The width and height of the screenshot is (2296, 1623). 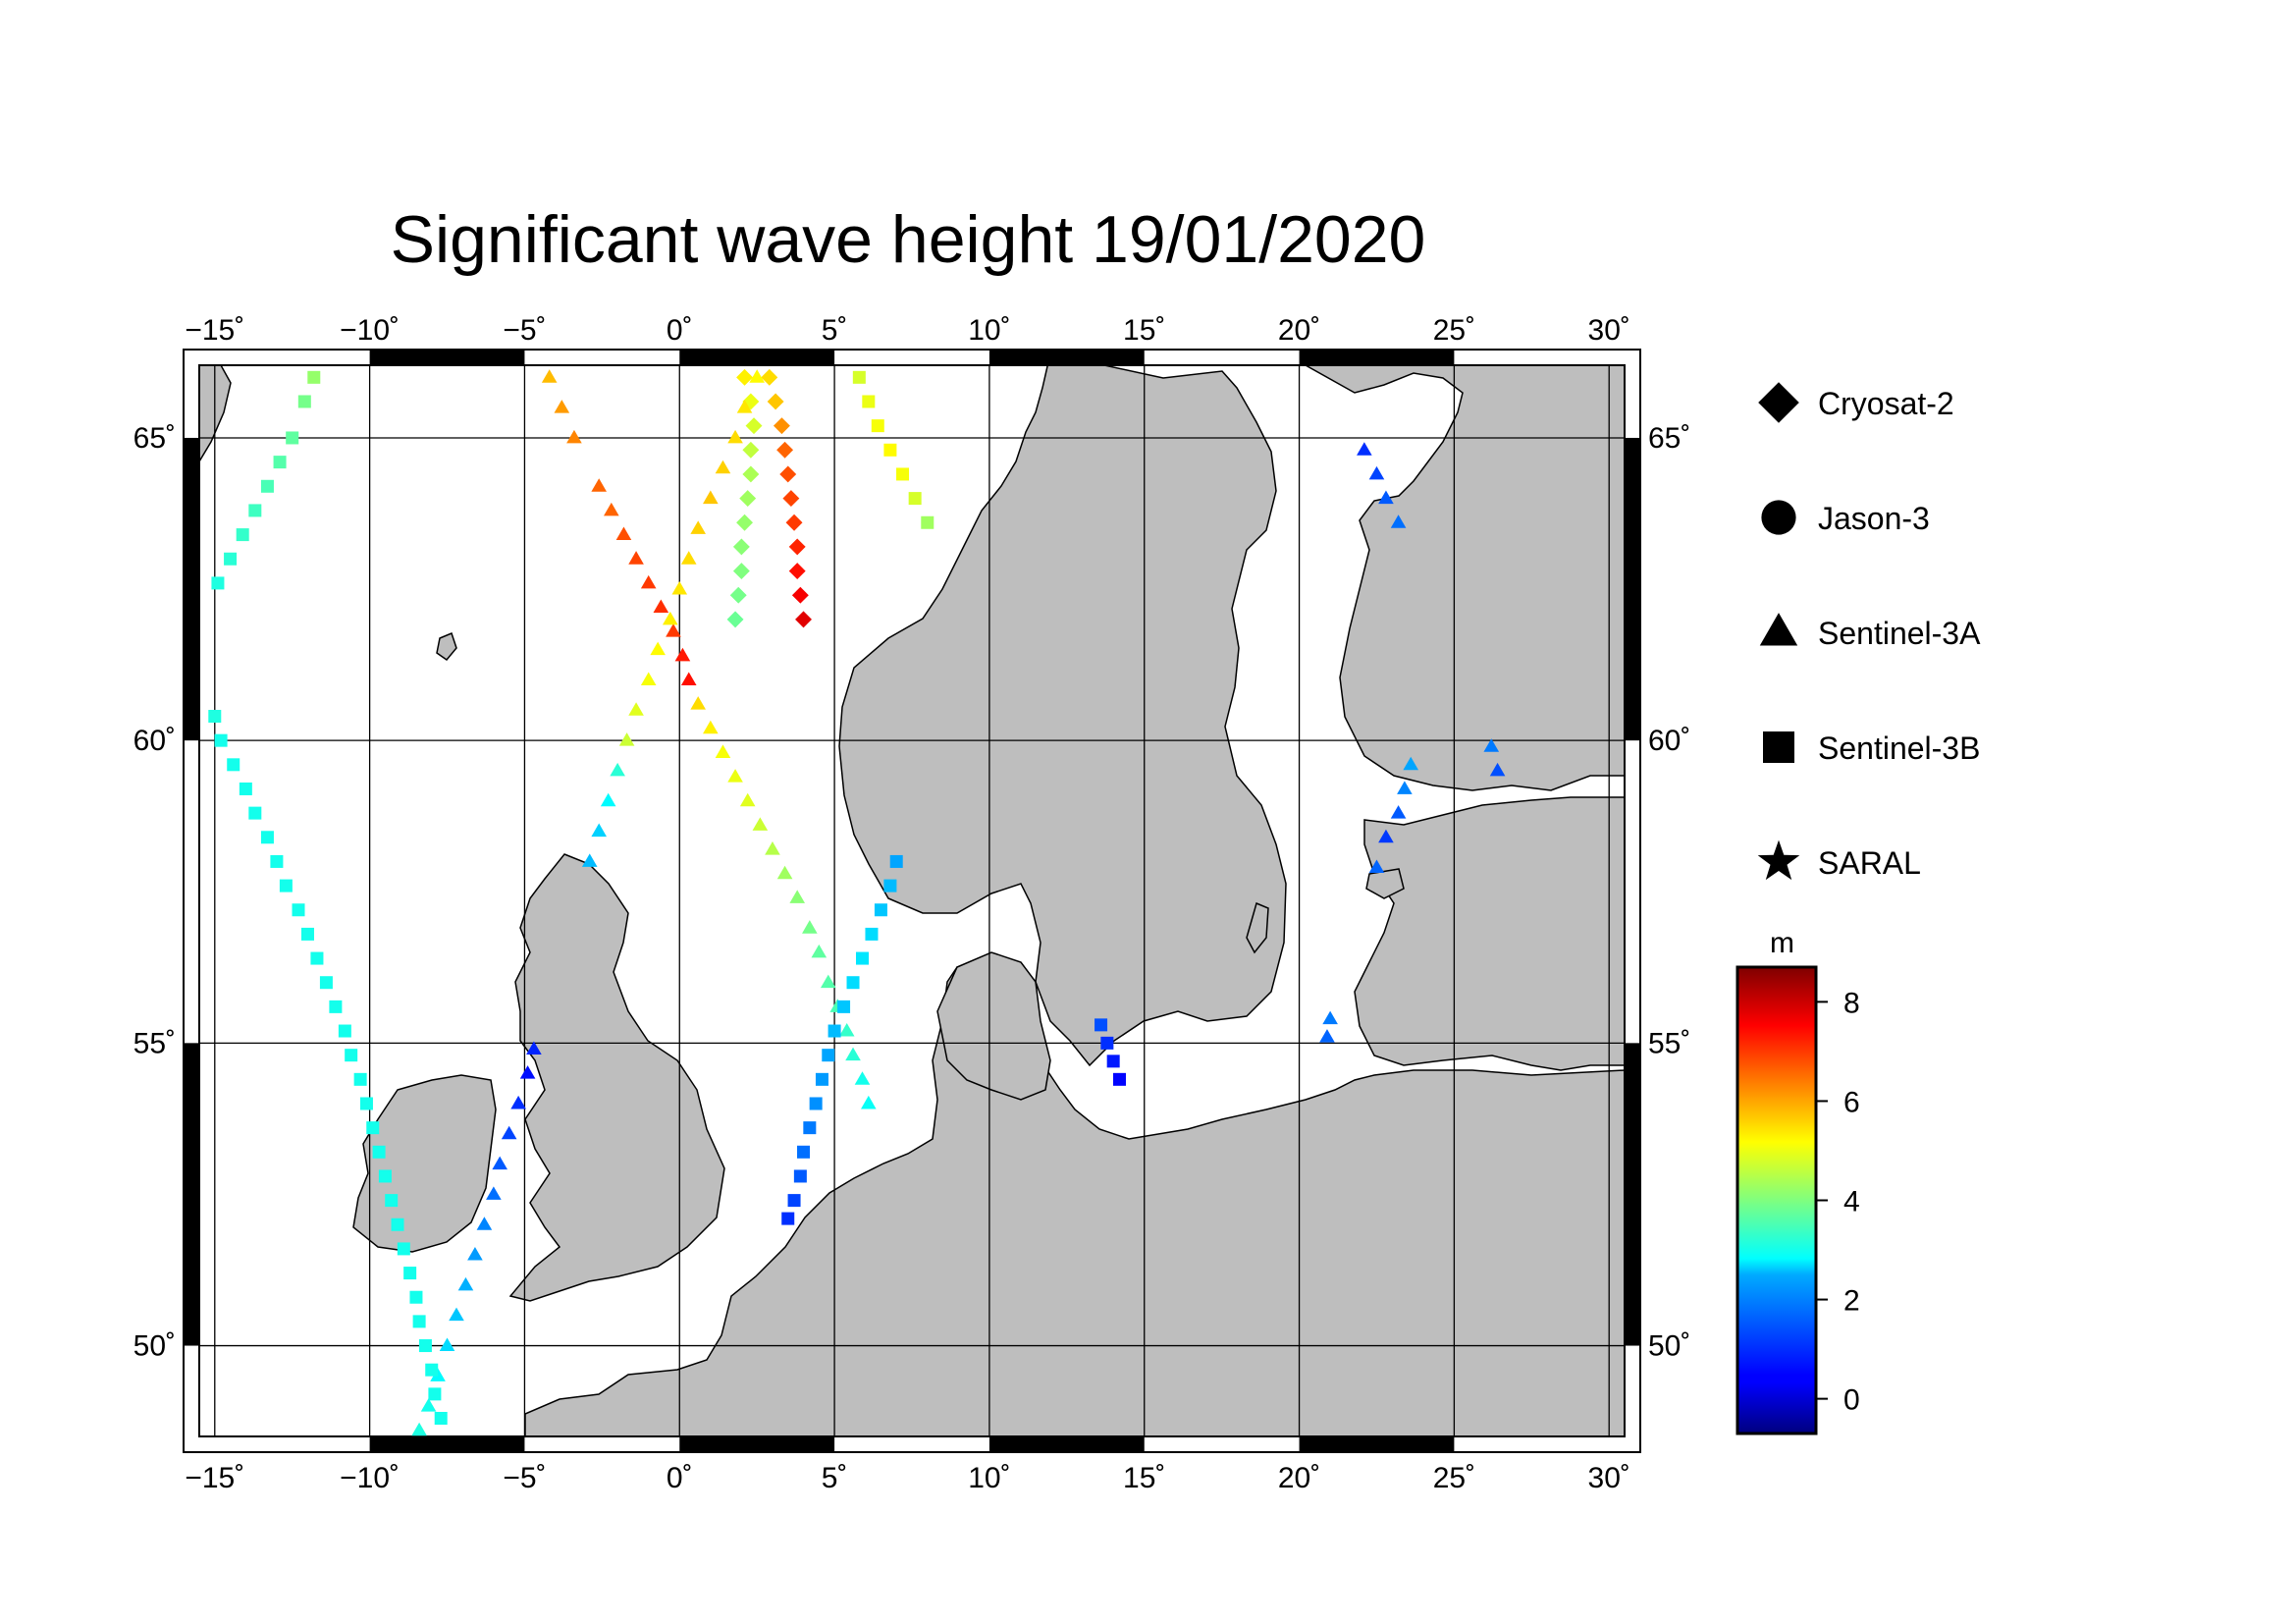 What do you see at coordinates (1669, 741) in the screenshot?
I see `lat-tick-label-right: 60˚` at bounding box center [1669, 741].